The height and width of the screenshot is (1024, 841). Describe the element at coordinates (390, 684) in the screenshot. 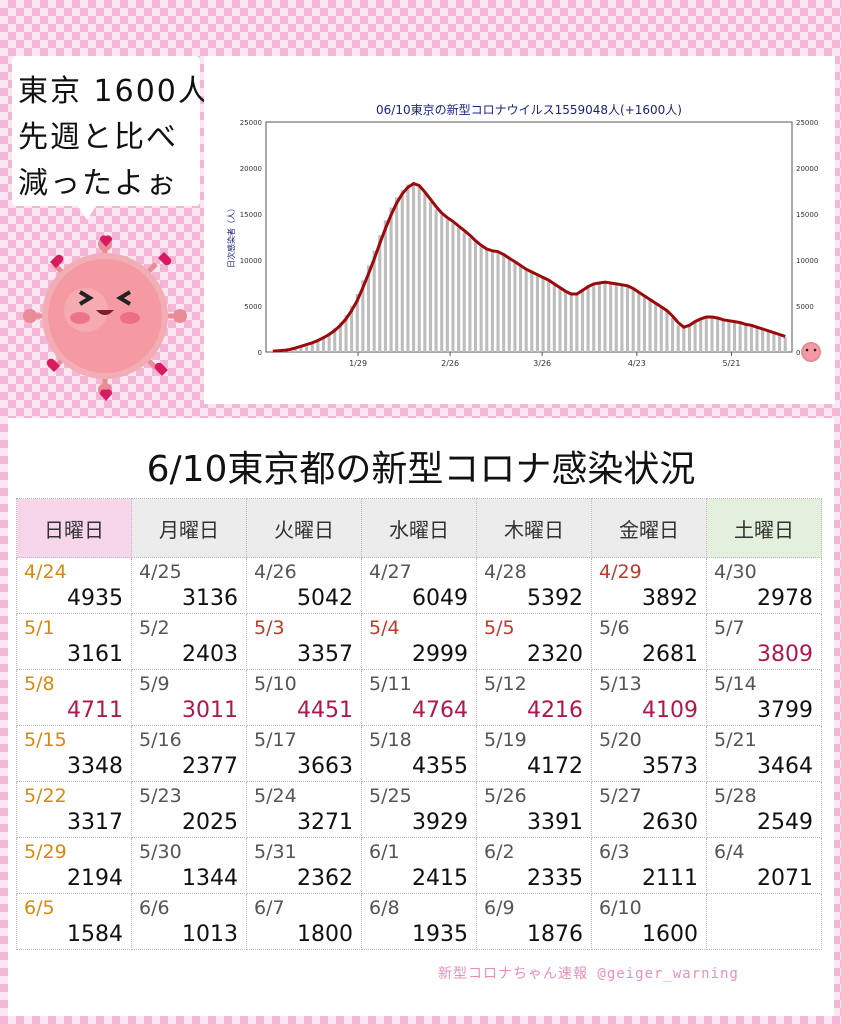

I see `cell-date: 5/11` at that location.